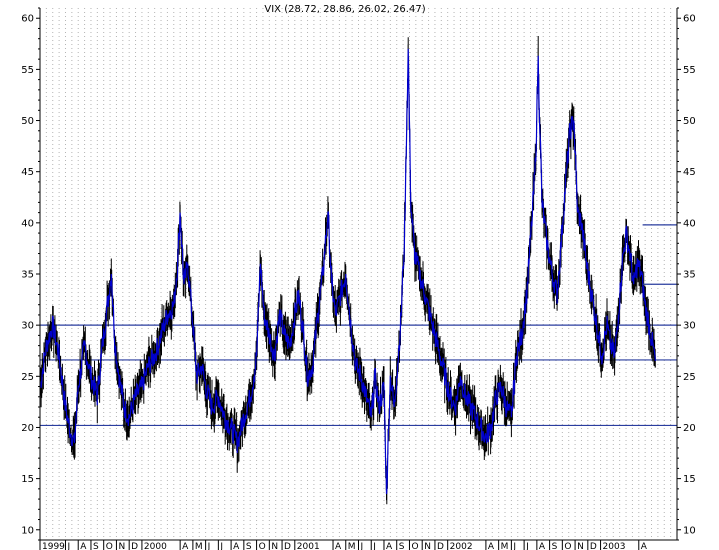 The height and width of the screenshot is (550, 719). What do you see at coordinates (689, 326) in the screenshot?
I see `y-tick-label-right: 30` at bounding box center [689, 326].